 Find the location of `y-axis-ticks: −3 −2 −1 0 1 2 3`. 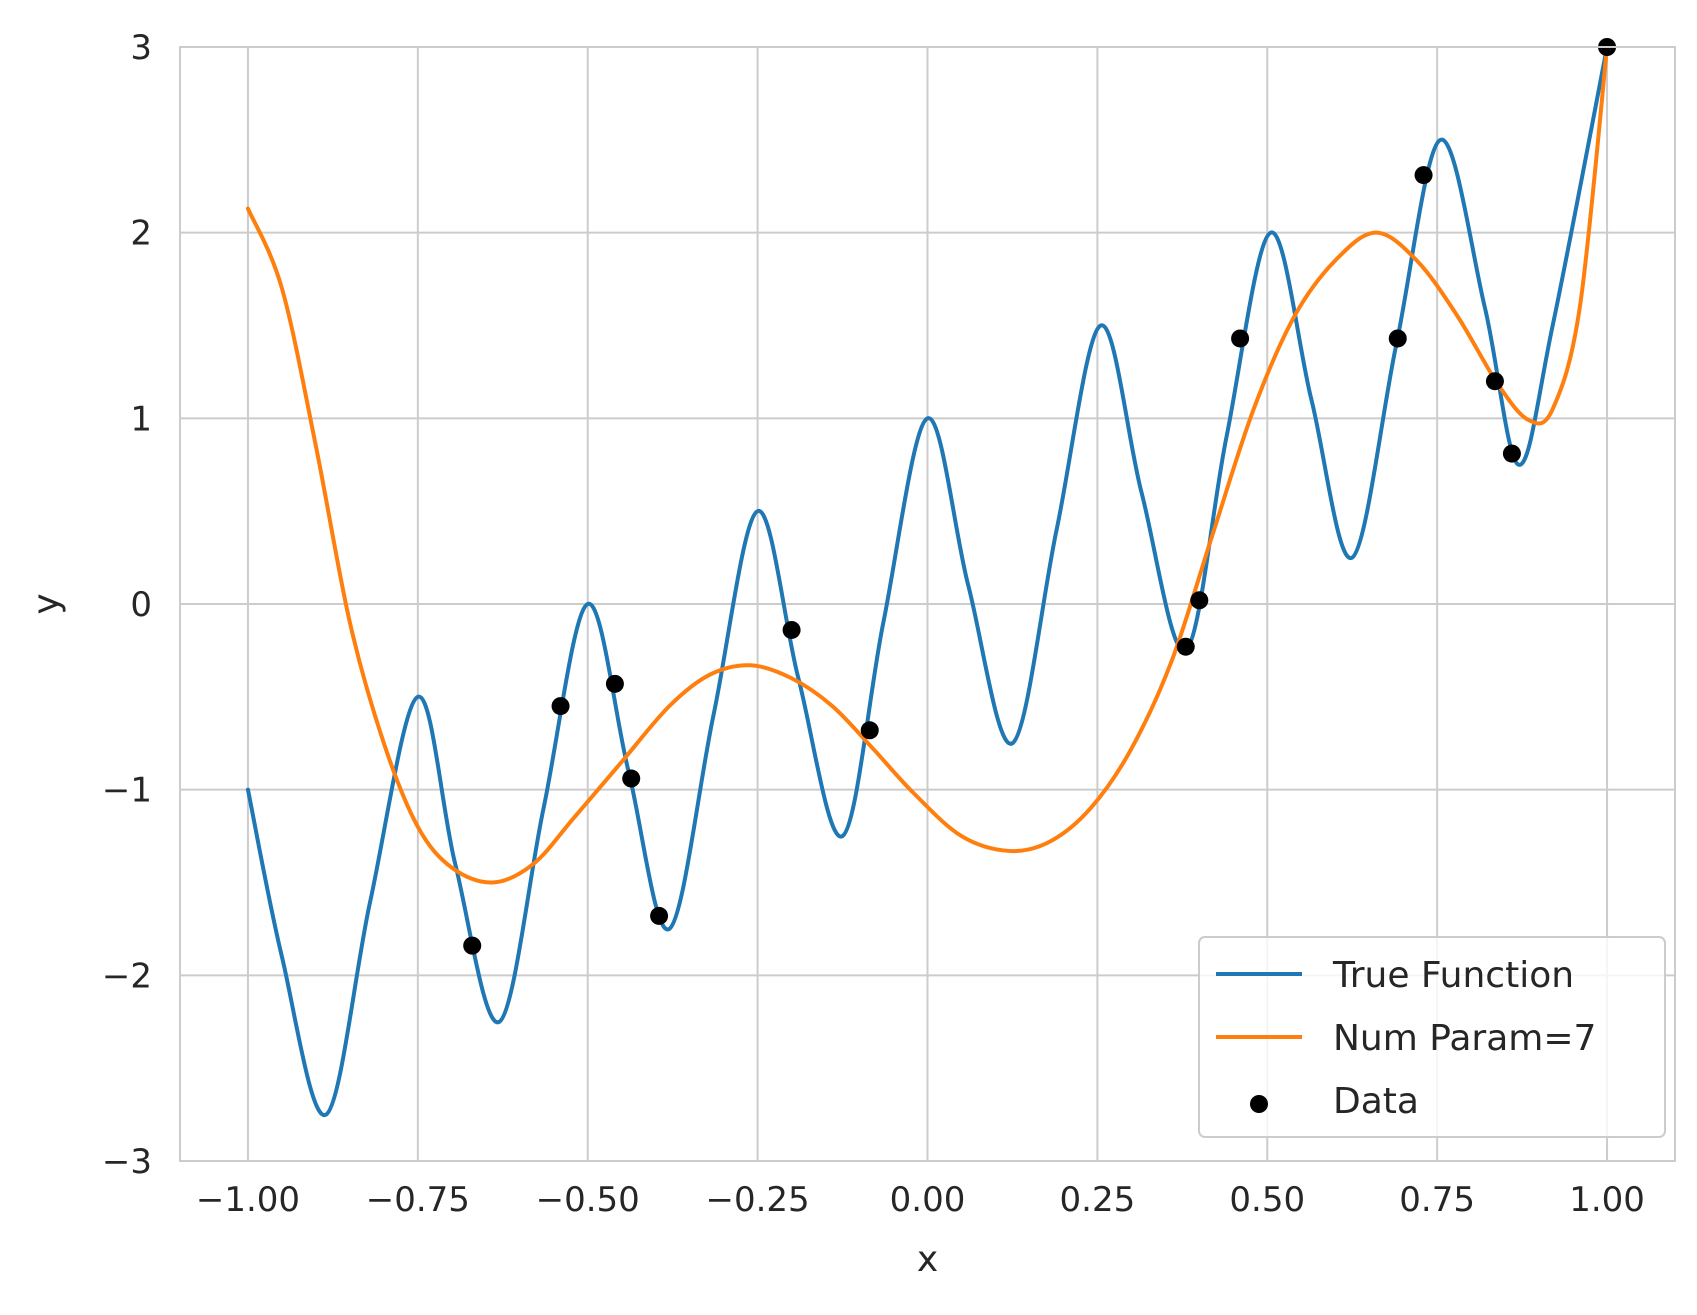

y-axis-ticks: −3 −2 −1 0 1 2 3 is located at coordinates (127, 605).